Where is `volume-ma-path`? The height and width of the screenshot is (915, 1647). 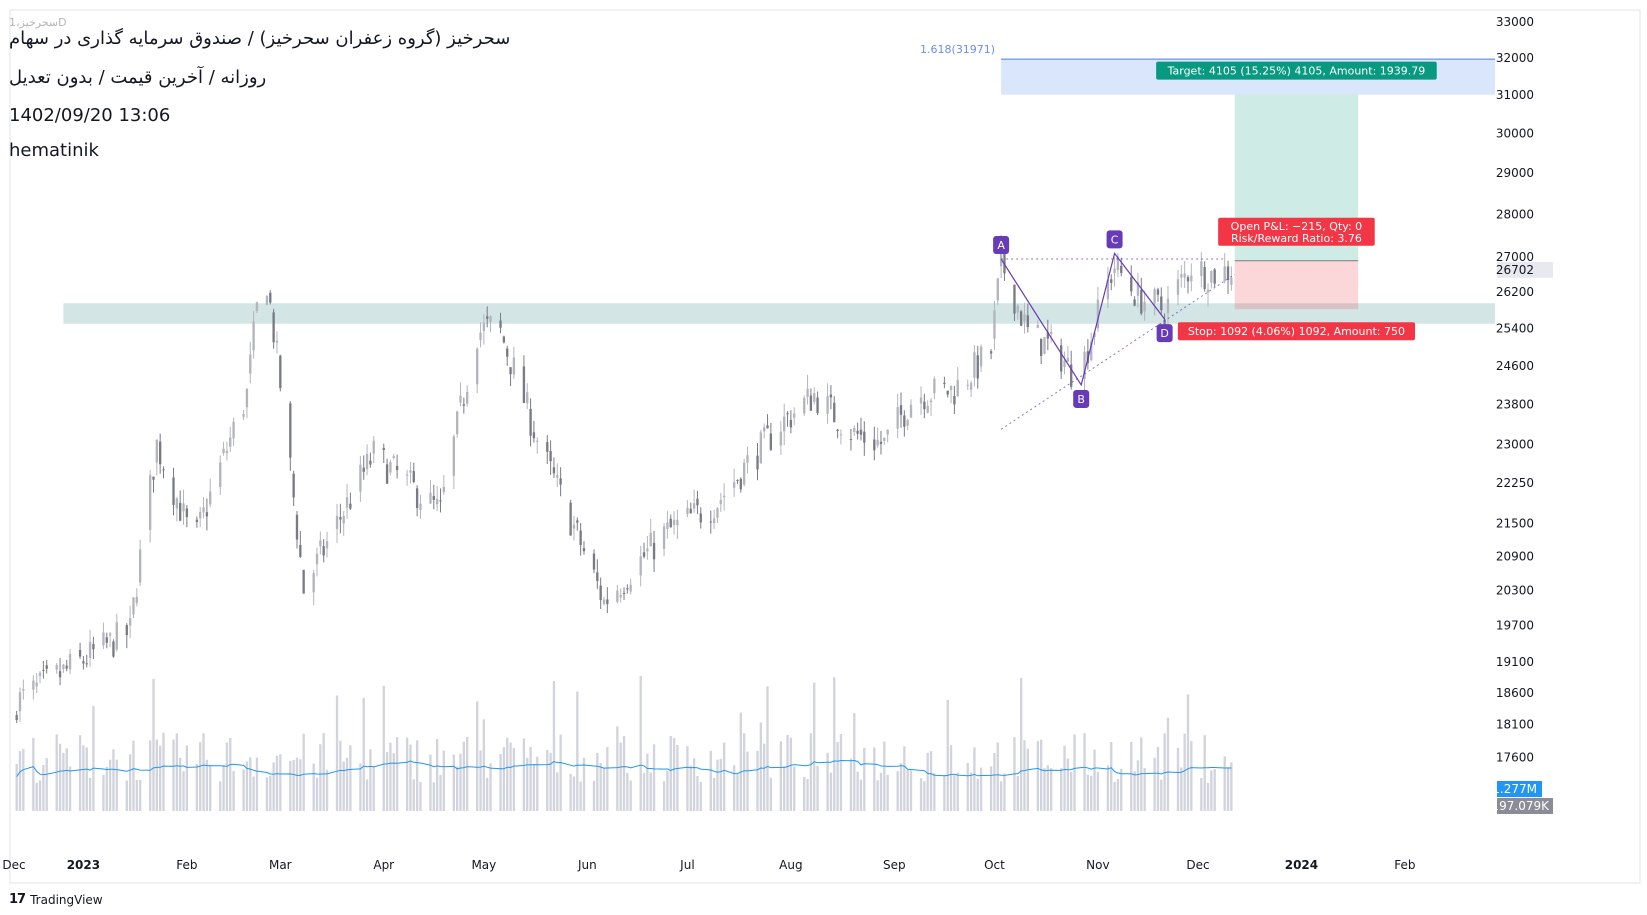
volume-ma-path is located at coordinates (624, 768).